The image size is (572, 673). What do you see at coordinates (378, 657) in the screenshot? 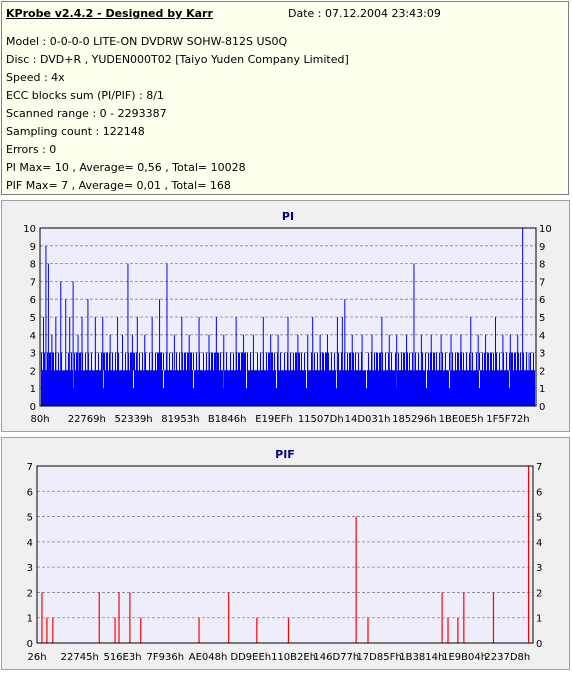
I see `pif-xtick: 17D85Fh` at bounding box center [378, 657].